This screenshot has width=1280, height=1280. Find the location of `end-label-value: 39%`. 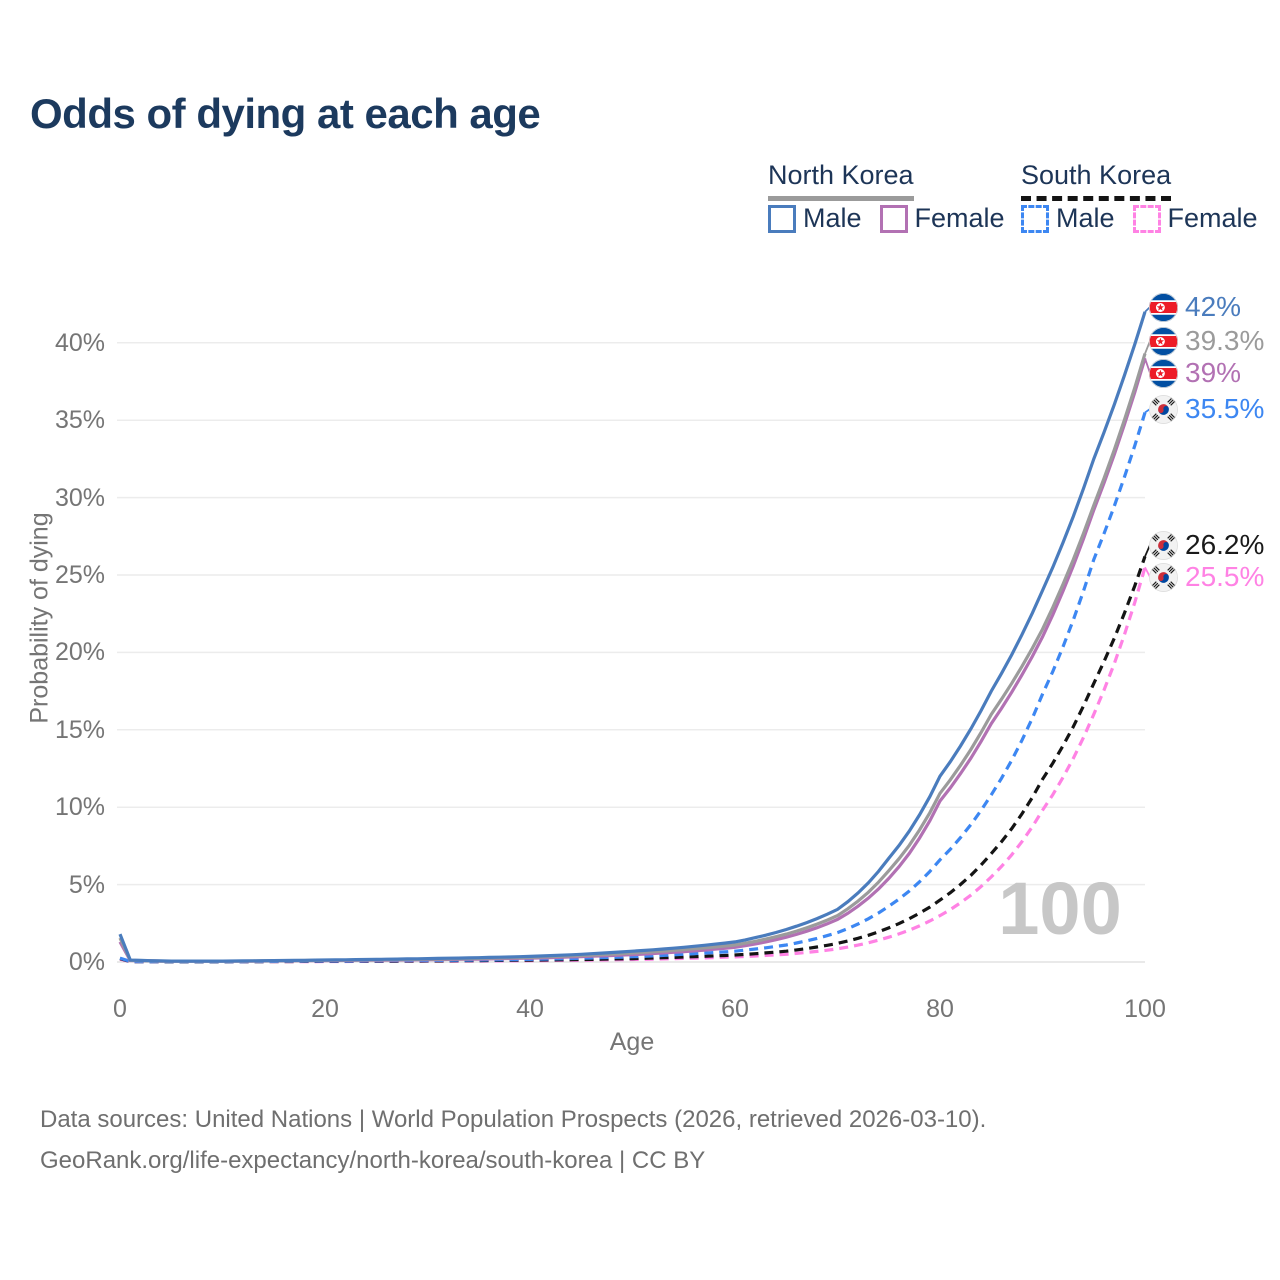

end-label-value: 39% is located at coordinates (1213, 372).